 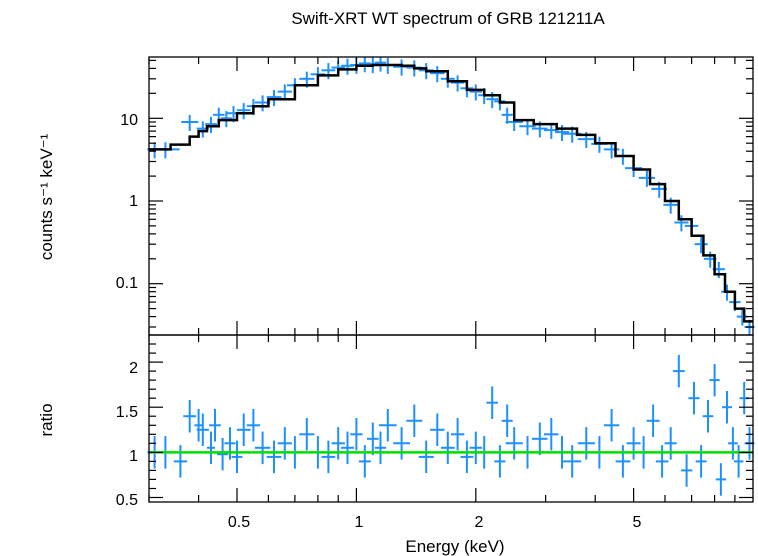 What do you see at coordinates (46, 196) in the screenshot?
I see `spectrum-ylabel: counts s⁻¹ keV⁻¹` at bounding box center [46, 196].